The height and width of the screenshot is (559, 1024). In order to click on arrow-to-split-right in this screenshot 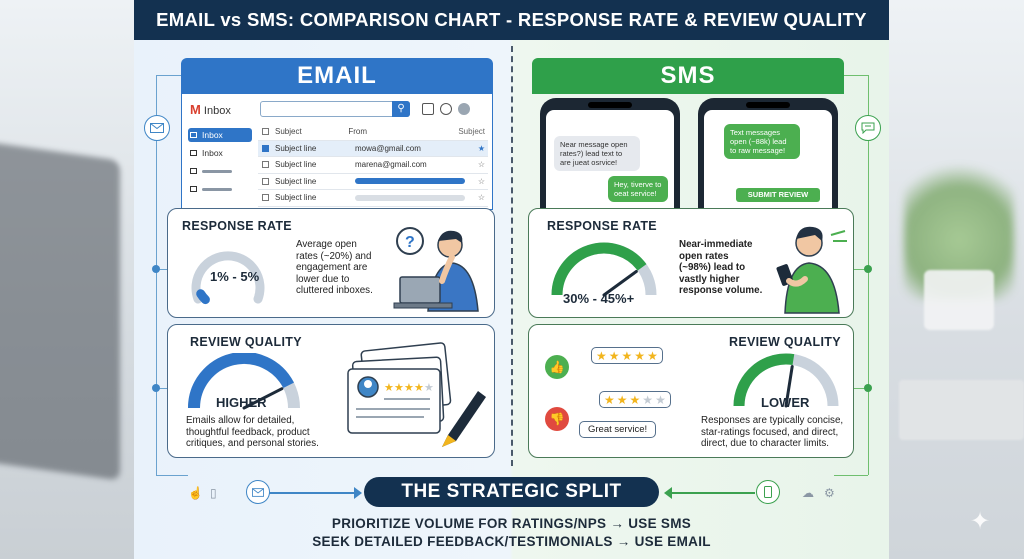, I will do `click(712, 493)`.